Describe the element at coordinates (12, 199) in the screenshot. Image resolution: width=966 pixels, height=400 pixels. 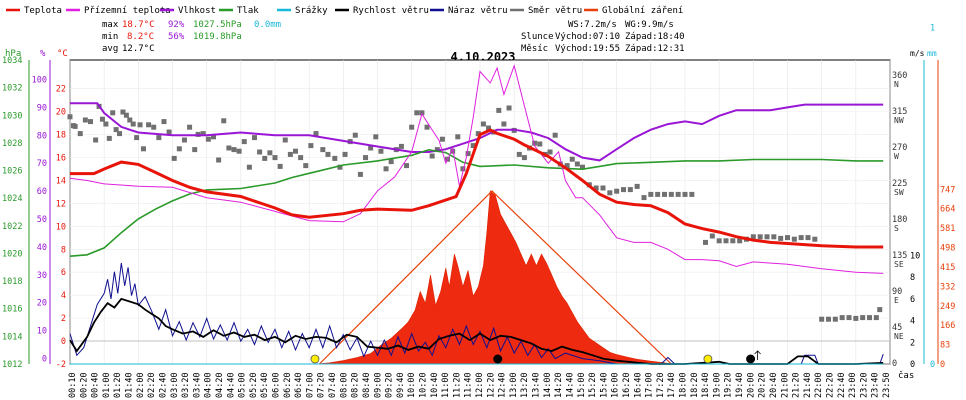
I see `tick-label-hpa: 1024` at that location.